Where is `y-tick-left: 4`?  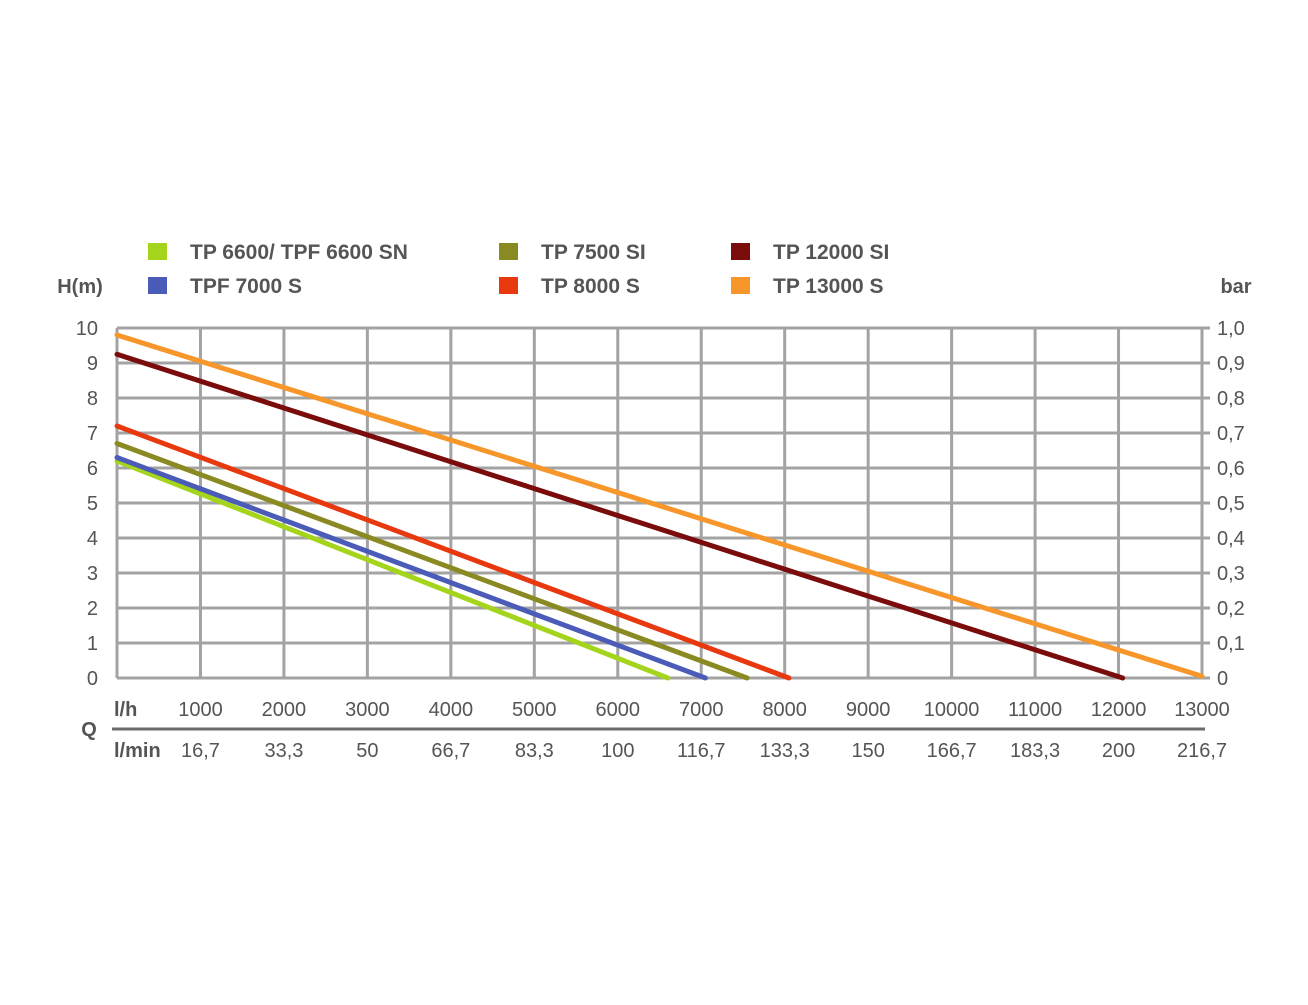
y-tick-left: 4 is located at coordinates (92, 539).